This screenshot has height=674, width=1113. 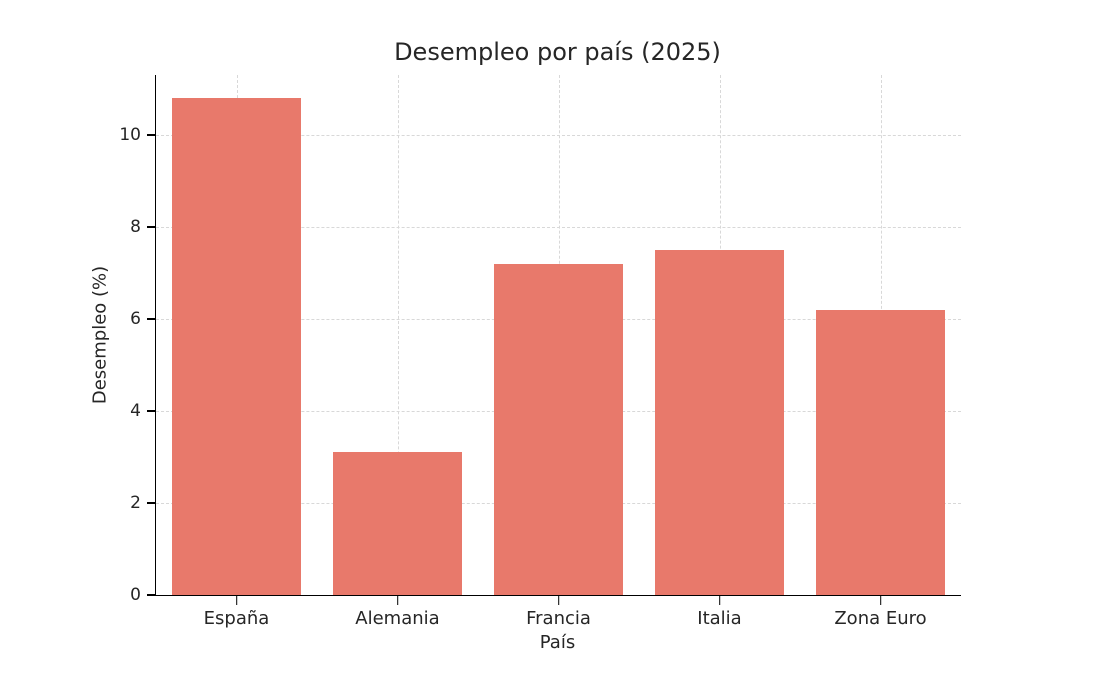 I want to click on x-tick-label: España, so click(x=236, y=618).